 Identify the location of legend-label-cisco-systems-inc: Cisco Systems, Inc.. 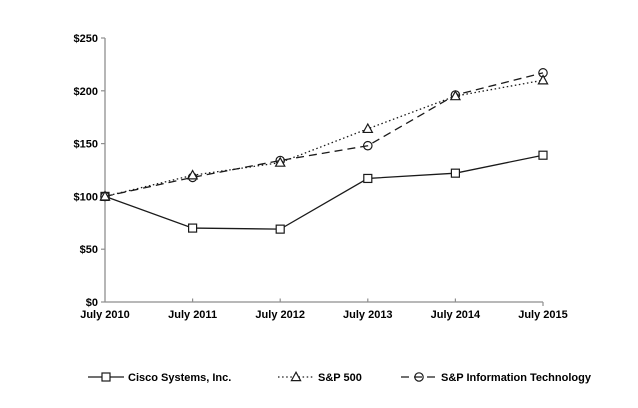
(179, 378).